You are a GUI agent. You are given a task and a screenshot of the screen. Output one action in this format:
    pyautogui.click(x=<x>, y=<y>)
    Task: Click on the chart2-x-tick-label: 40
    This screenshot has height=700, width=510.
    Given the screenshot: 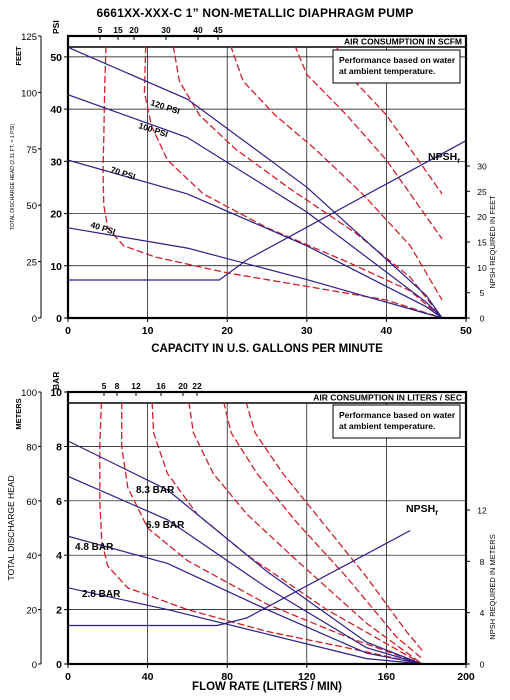 What is the action you would take?
    pyautogui.click(x=148, y=677)
    